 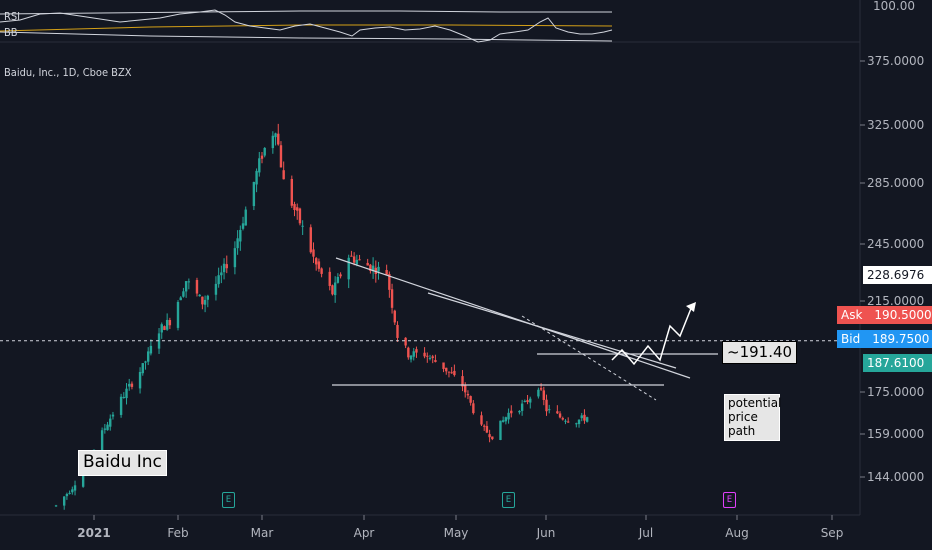 I want to click on price-callout-note: ~191.40, so click(x=760, y=353).